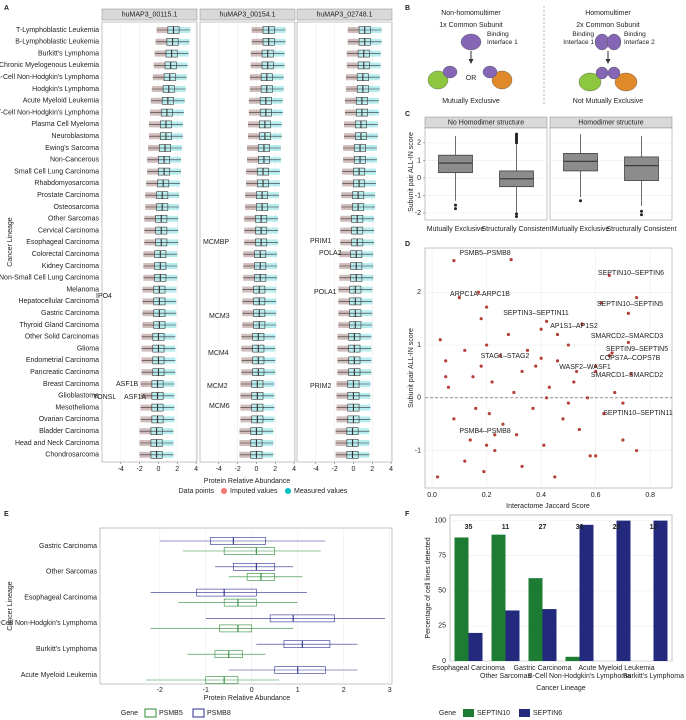 The image size is (686, 720). Describe the element at coordinates (344, 242) in the screenshot. I see `plot-panel` at that location.